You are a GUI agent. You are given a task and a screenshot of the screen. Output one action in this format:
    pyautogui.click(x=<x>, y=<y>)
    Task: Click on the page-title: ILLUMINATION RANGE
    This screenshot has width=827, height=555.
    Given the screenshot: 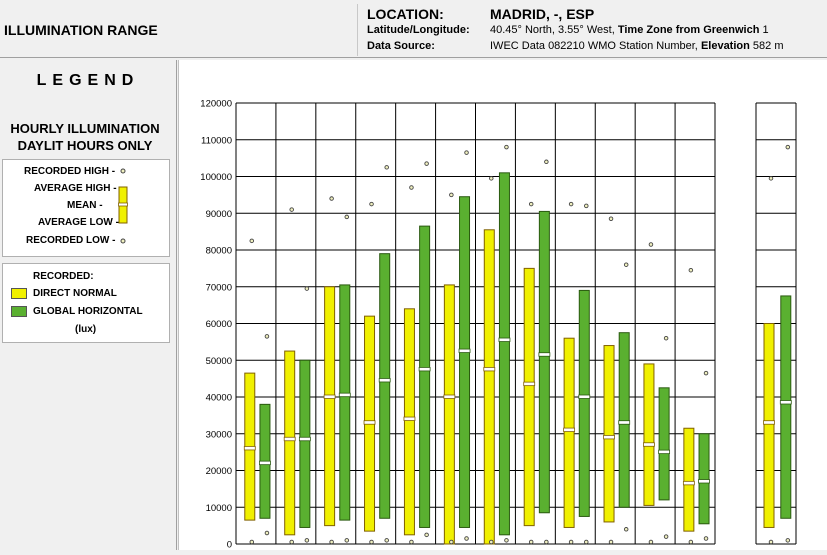 What is the action you would take?
    pyautogui.click(x=81, y=30)
    